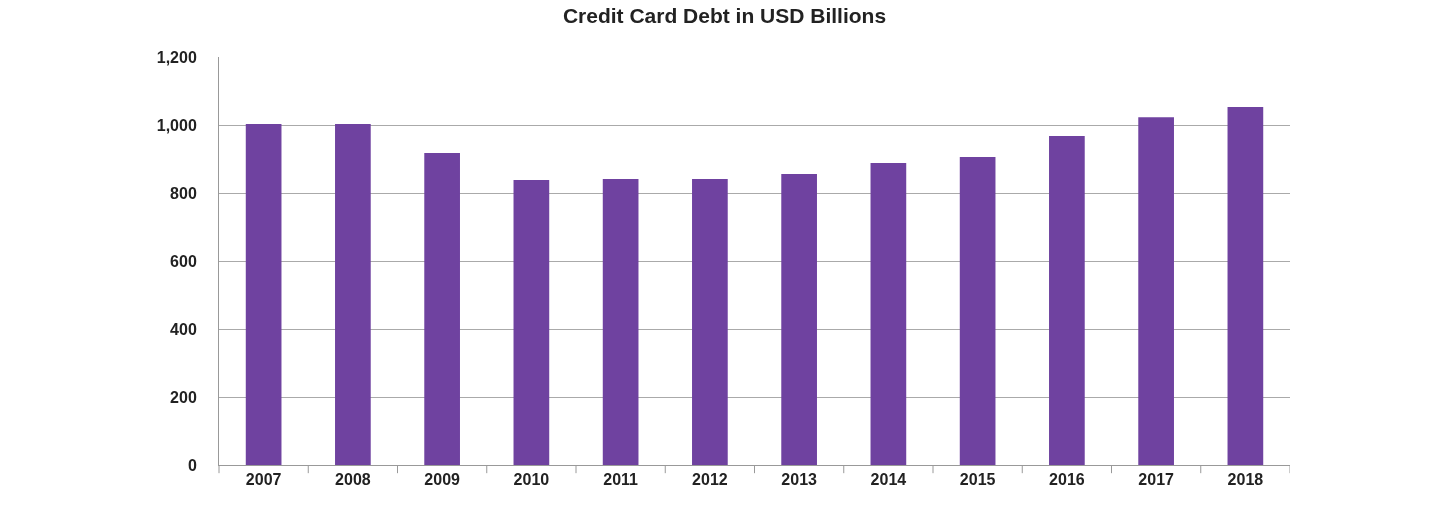  Describe the element at coordinates (710, 480) in the screenshot. I see `x-tick-label: 2012` at that location.